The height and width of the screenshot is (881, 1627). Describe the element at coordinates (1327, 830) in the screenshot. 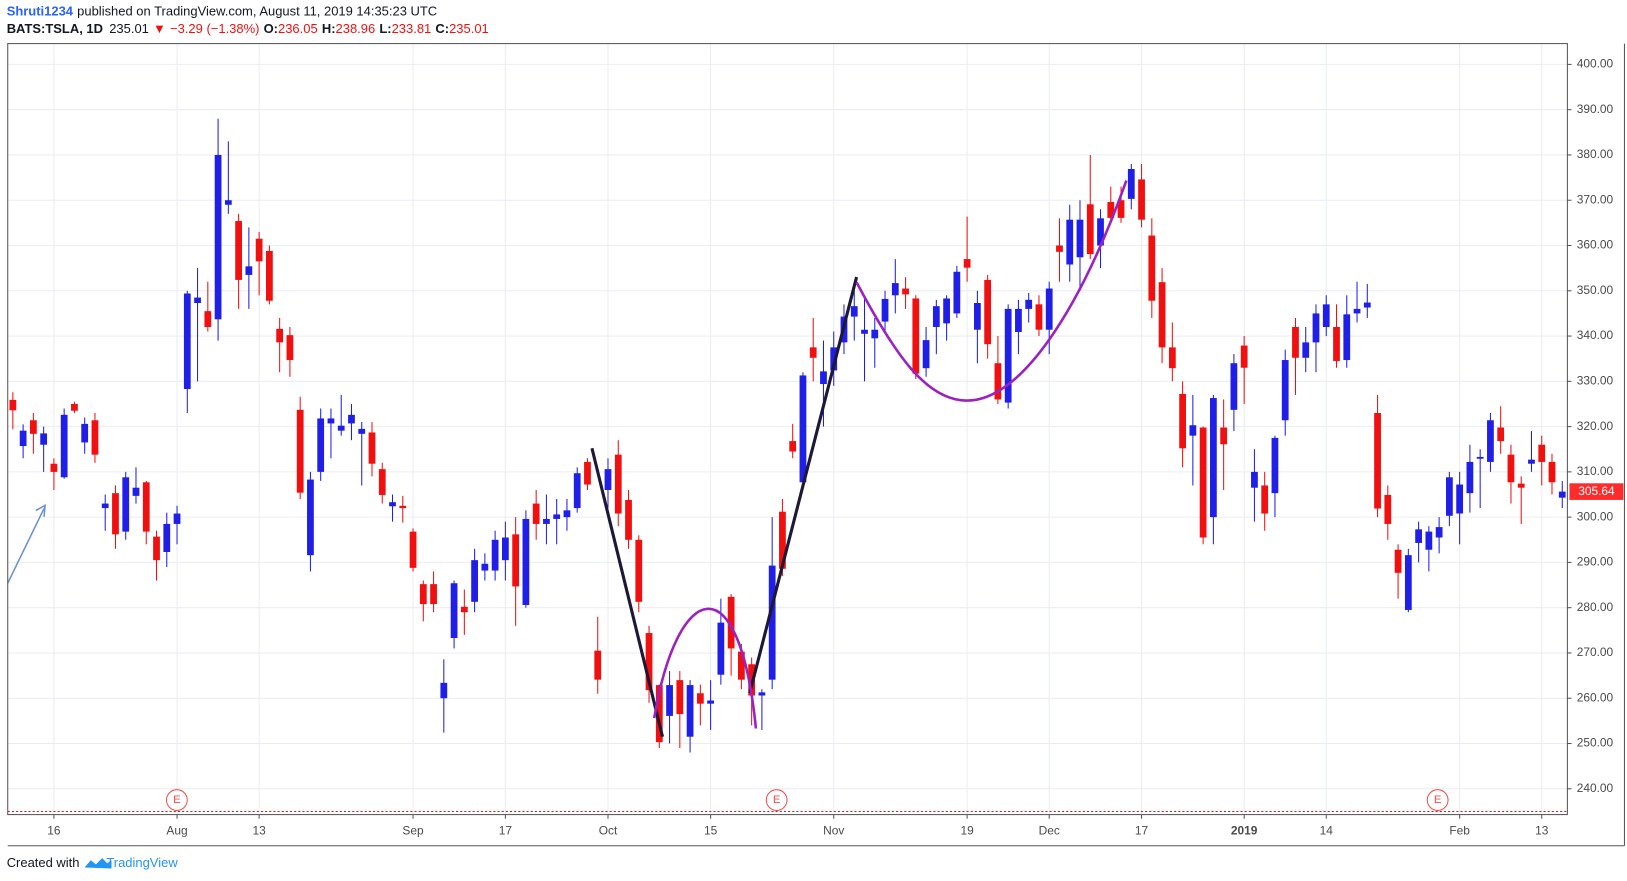

I see `x-tick-label: 14` at that location.